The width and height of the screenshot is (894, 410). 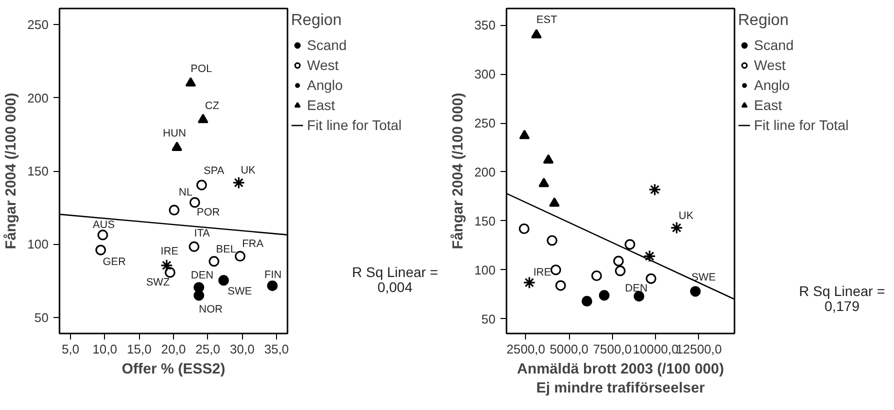 I want to click on x-tick-label: 10000,0, so click(x=655, y=349).